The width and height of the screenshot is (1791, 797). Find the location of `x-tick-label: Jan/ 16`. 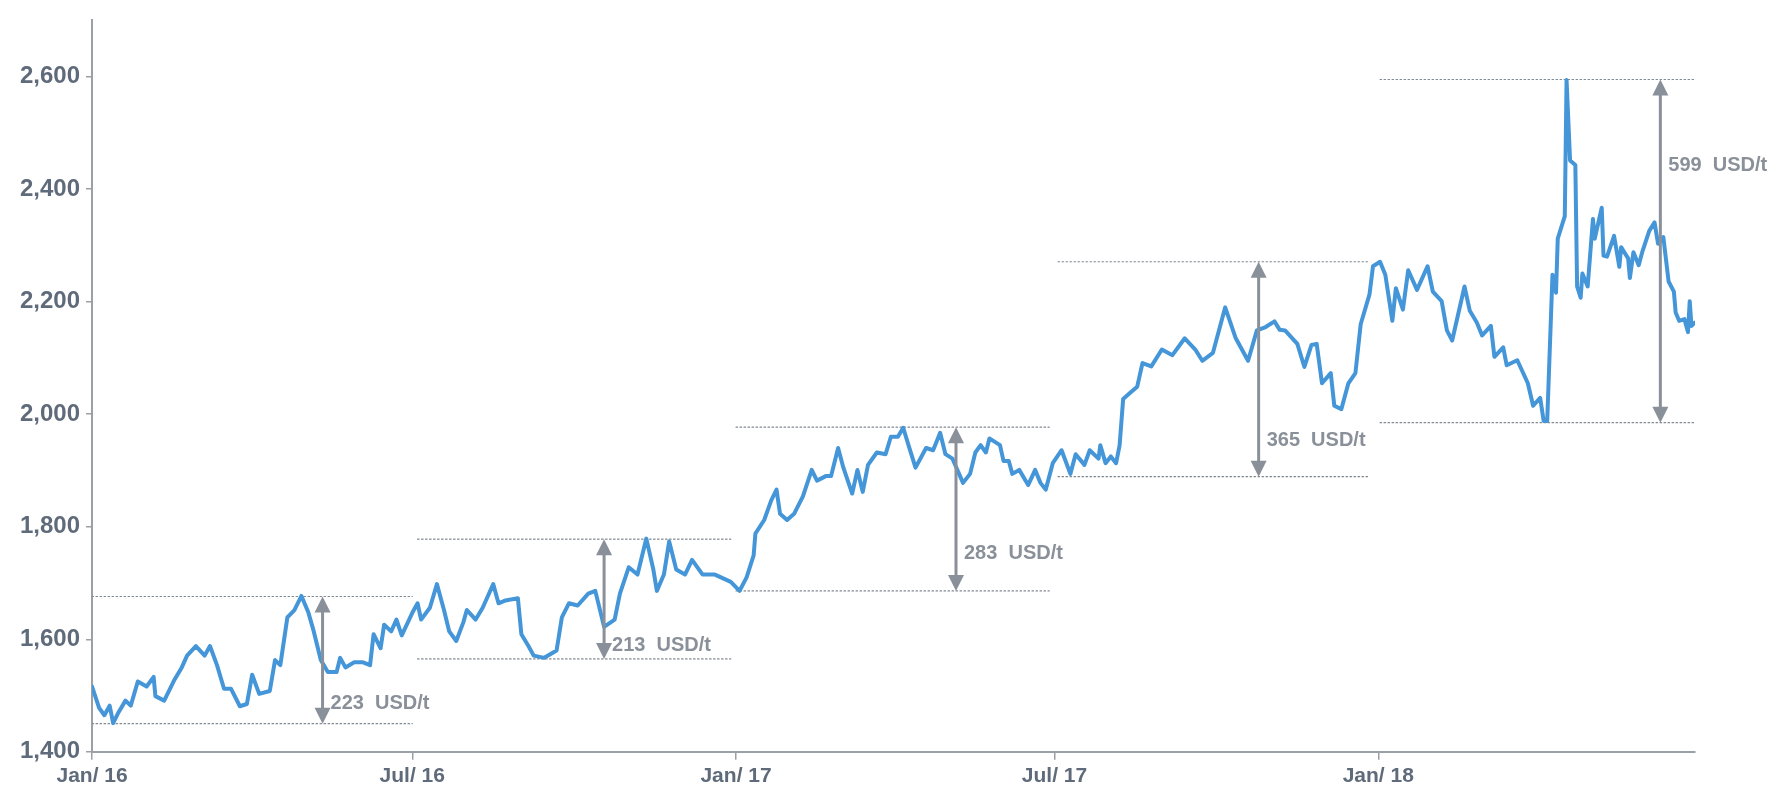

x-tick-label: Jan/ 16 is located at coordinates (92, 775).